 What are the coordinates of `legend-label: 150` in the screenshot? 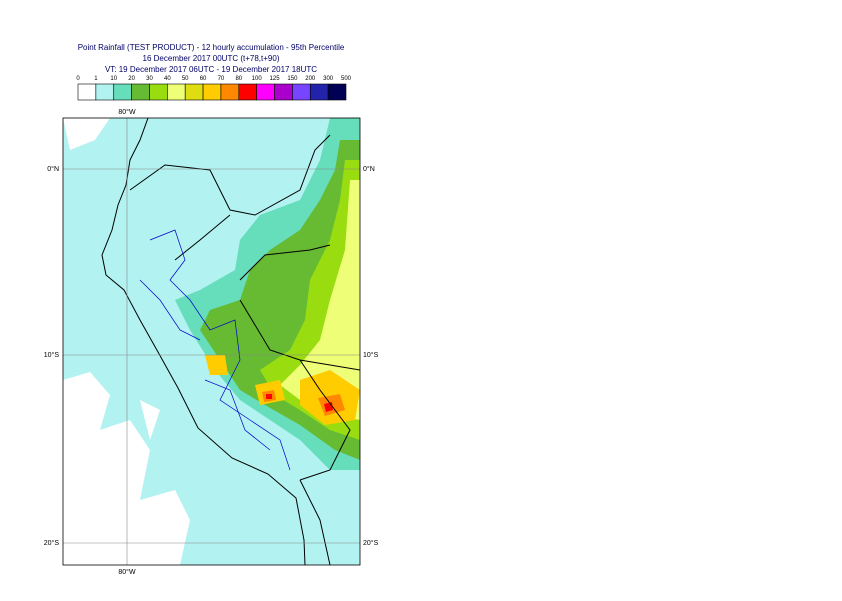 It's located at (292, 79).